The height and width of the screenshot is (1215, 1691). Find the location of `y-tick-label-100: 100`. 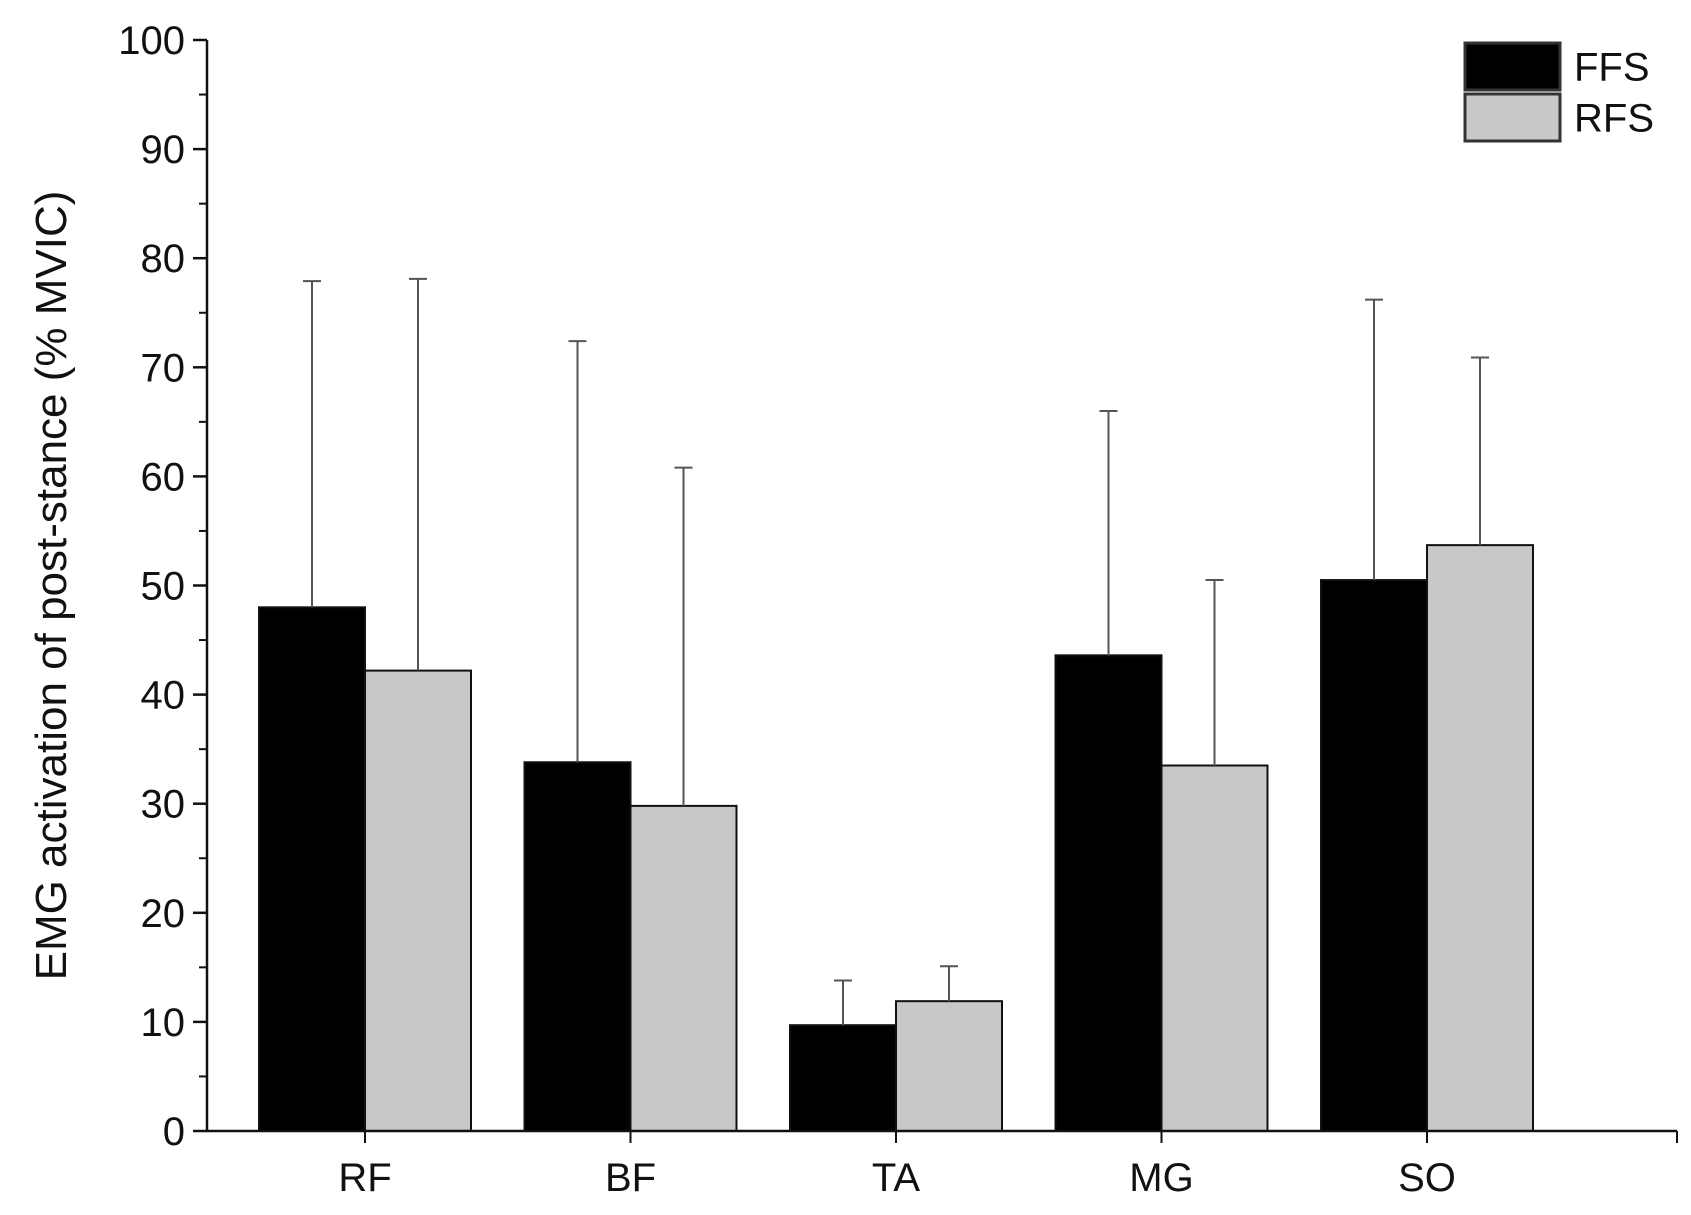

y-tick-label-100: 100 is located at coordinates (151, 41).